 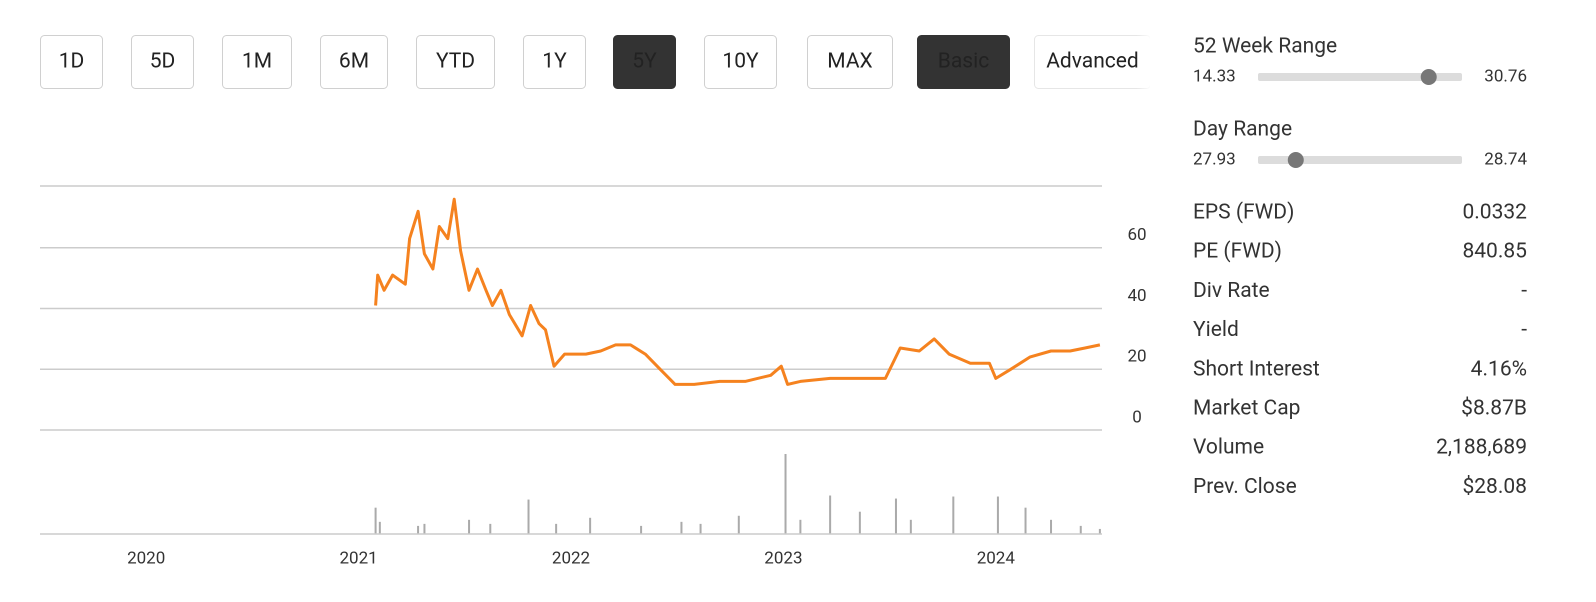 What do you see at coordinates (1245, 487) in the screenshot?
I see `stat-label: Prev. Close` at bounding box center [1245, 487].